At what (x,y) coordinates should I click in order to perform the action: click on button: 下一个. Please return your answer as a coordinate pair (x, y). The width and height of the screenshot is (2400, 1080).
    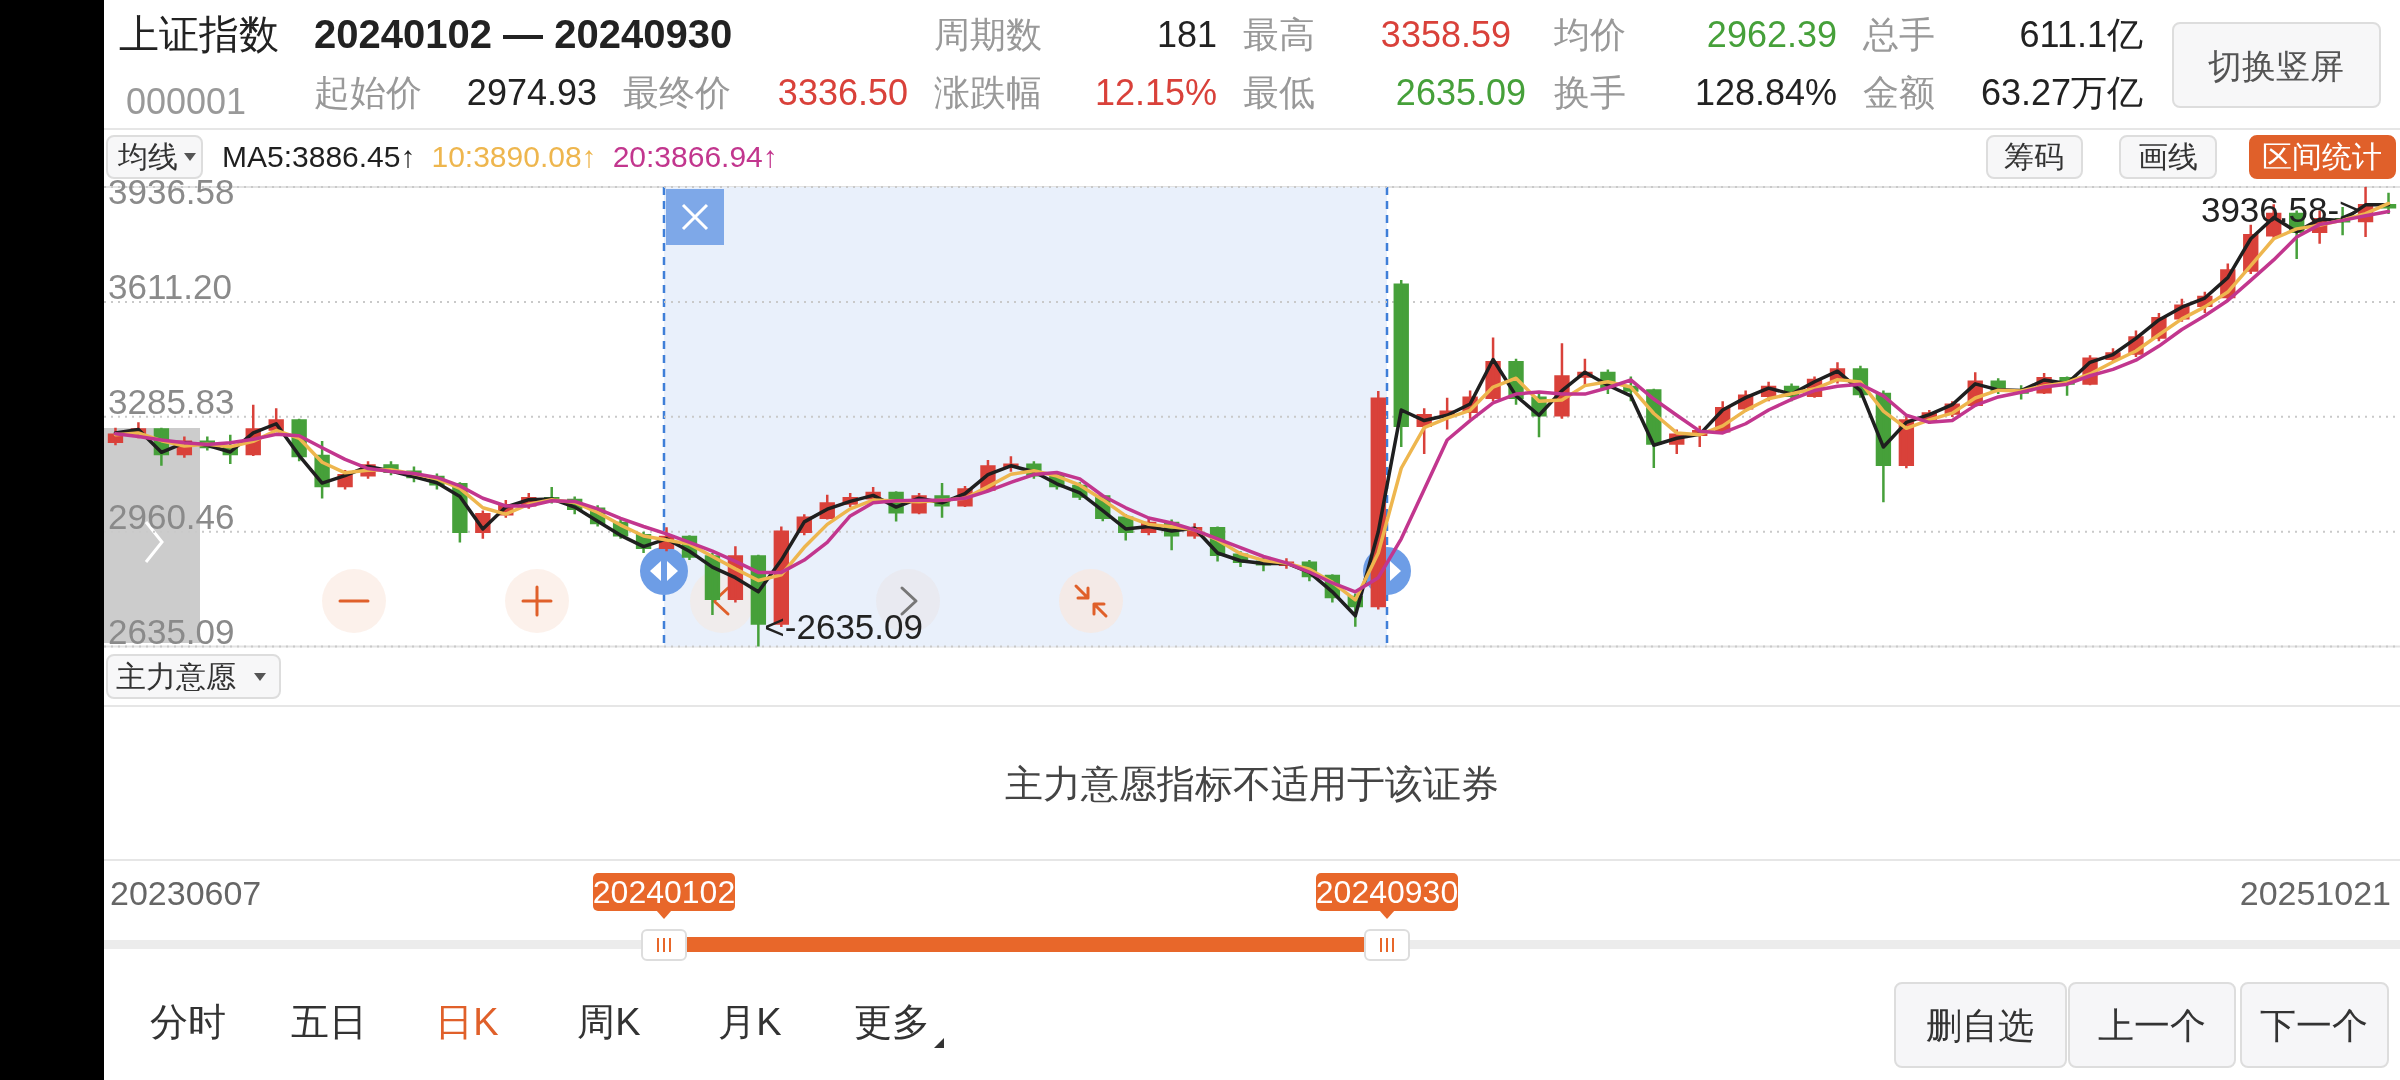
    Looking at the image, I should click on (2314, 1025).